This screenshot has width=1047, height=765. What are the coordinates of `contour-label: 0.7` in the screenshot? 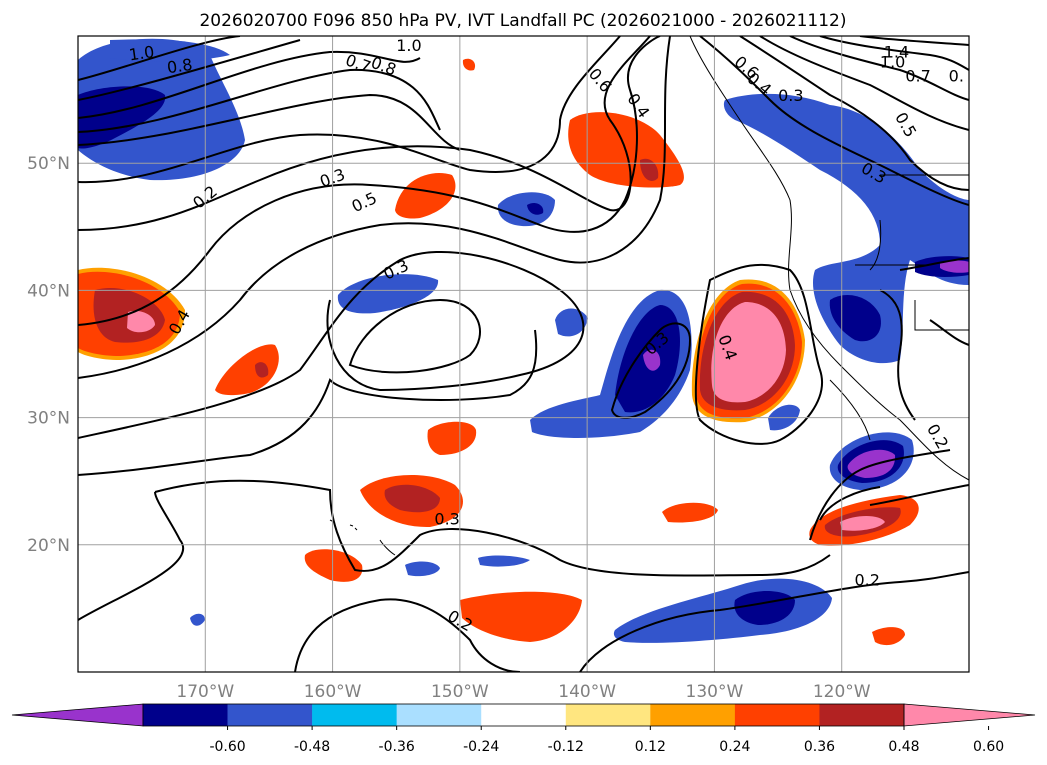 It's located at (917, 76).